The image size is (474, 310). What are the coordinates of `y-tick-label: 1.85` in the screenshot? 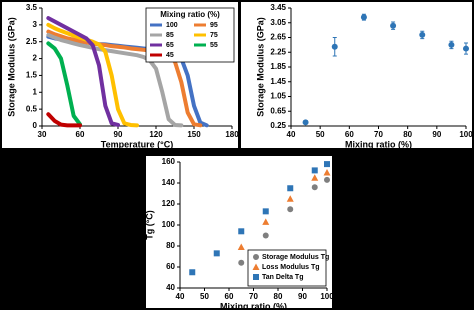 It's located at (278, 66).